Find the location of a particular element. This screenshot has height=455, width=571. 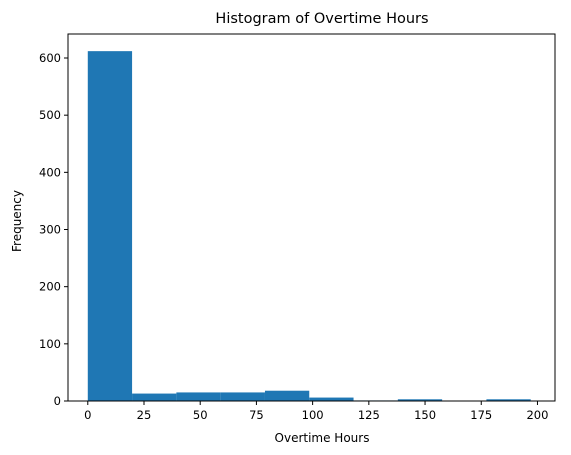

y-tick-label-6: 600 is located at coordinates (50, 58).